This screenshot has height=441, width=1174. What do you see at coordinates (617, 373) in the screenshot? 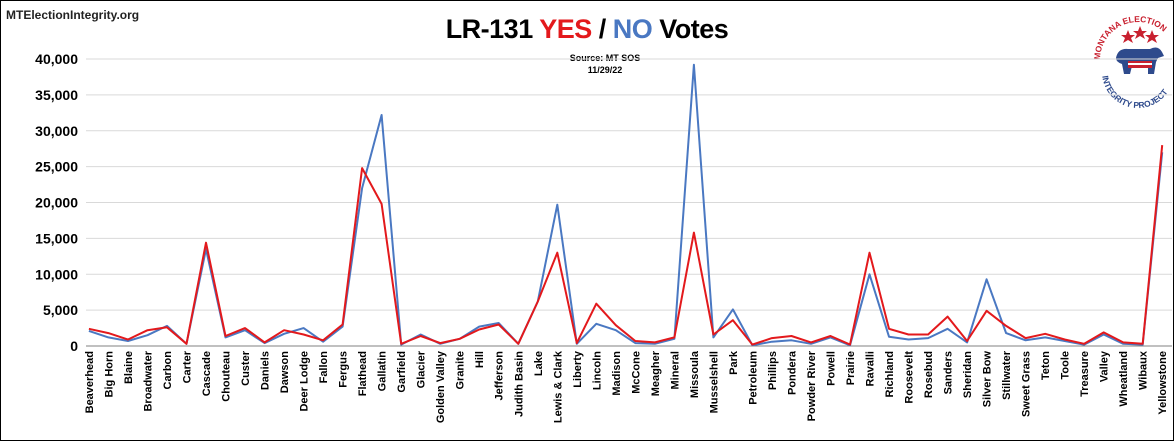
I see `x-tick-label: Madison` at bounding box center [617, 373].